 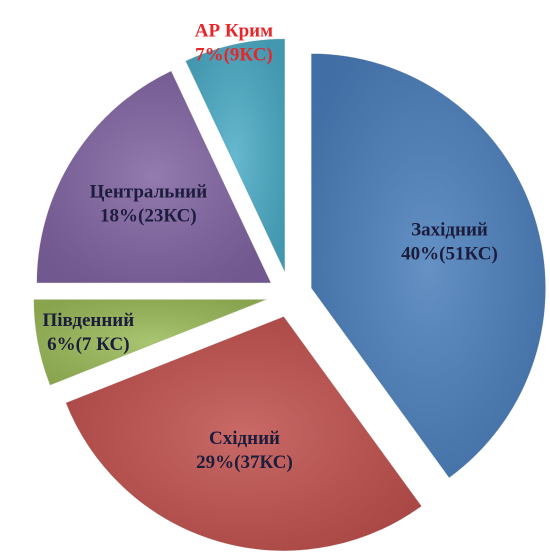 What do you see at coordinates (449, 254) in the screenshot?
I see `slice-value-label: 40%(51КС)` at bounding box center [449, 254].